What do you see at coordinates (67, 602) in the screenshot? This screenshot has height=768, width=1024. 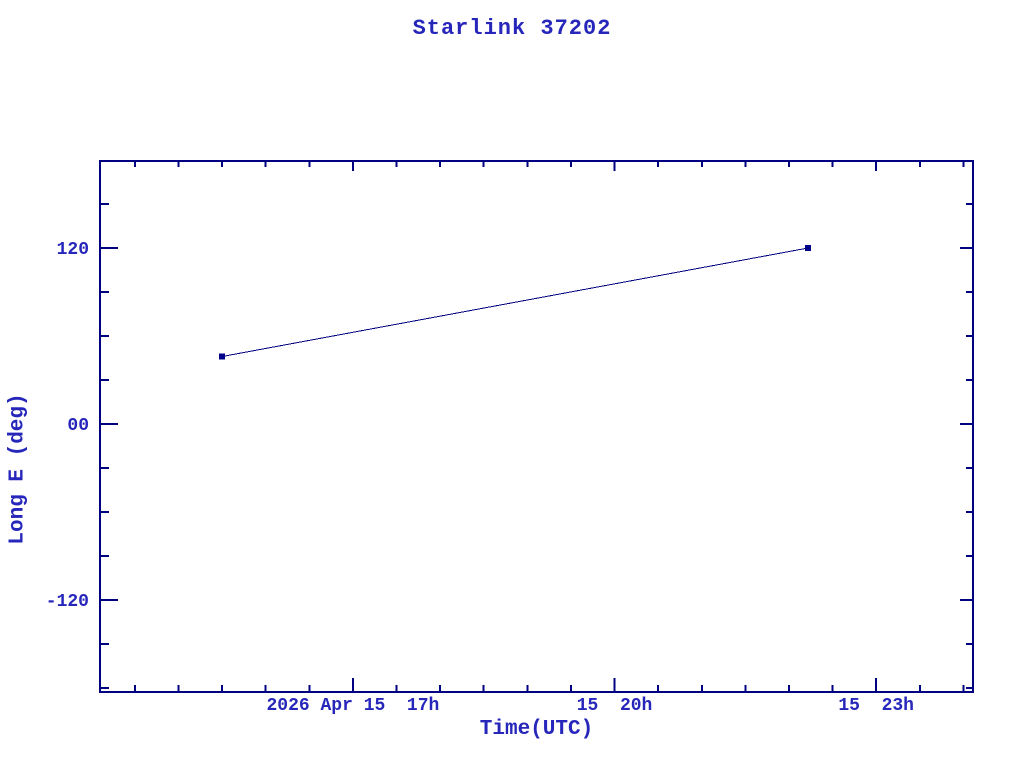 I see `y-tick-label: -120` at bounding box center [67, 602].